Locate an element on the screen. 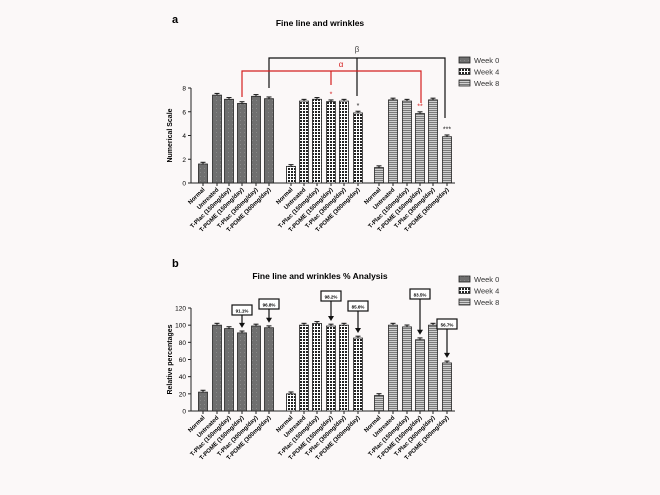 This screenshot has width=660, height=495. y-axis-label: Relative percentages is located at coordinates (170, 359).